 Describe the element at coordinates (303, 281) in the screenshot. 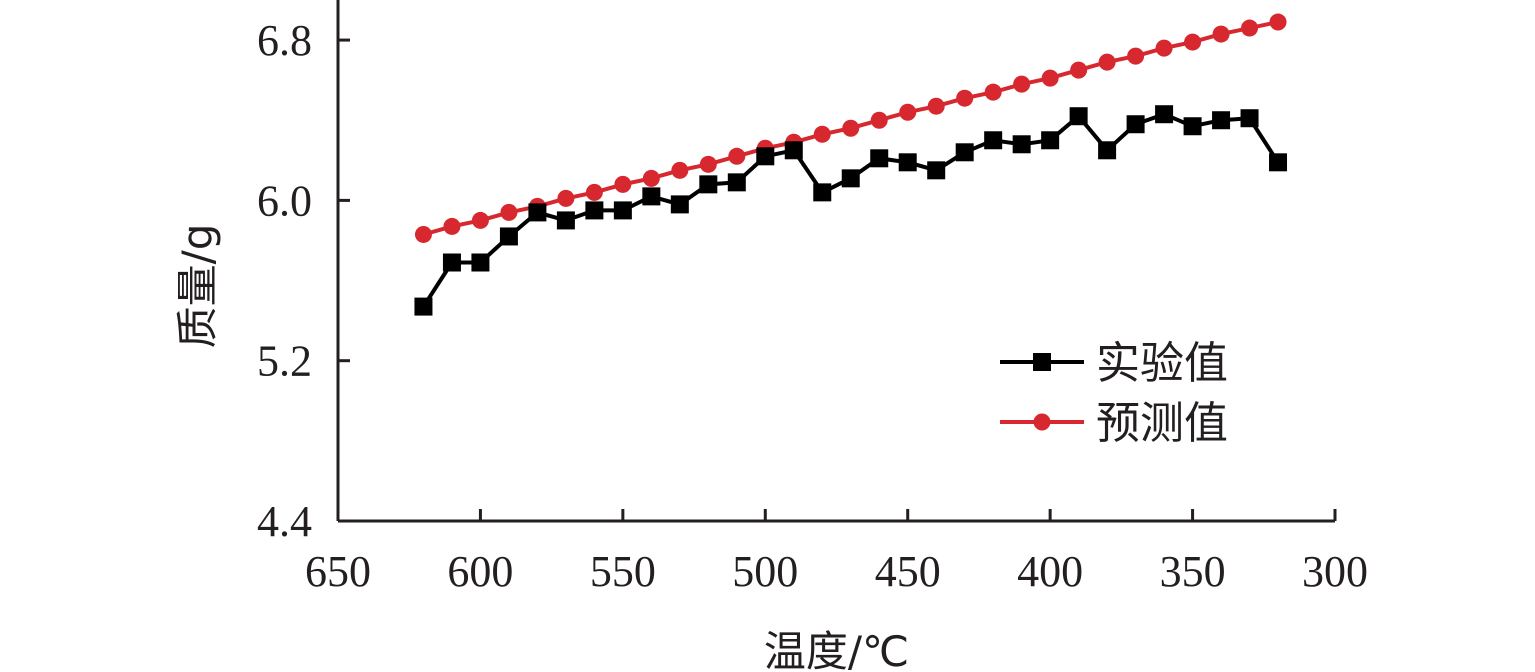

I see `y-axis-ticks: 4.4 5.2 6.0 6.8` at that location.